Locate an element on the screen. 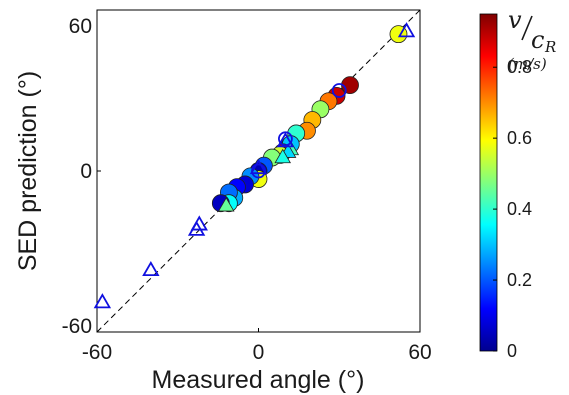 The width and height of the screenshot is (569, 395). colorbar-tick-label: 0.6 is located at coordinates (519, 138).